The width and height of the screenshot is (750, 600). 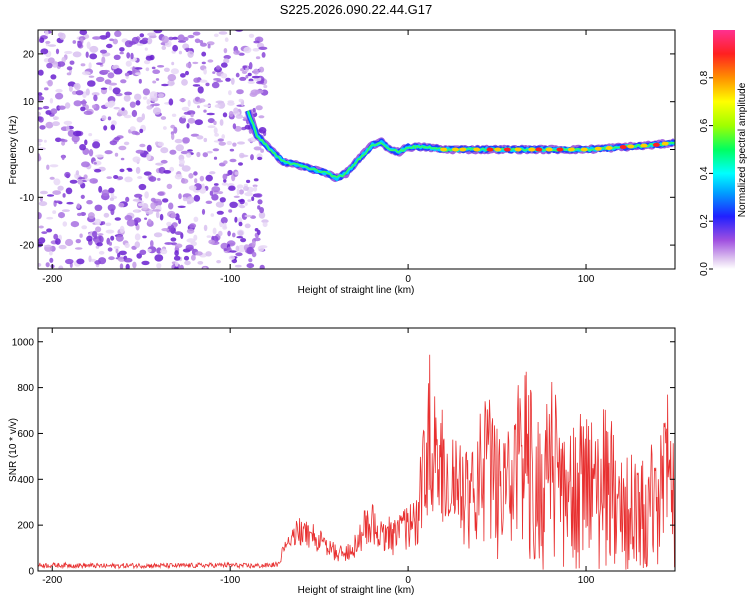 I want to click on y-tick-label: 600, so click(x=25, y=434).